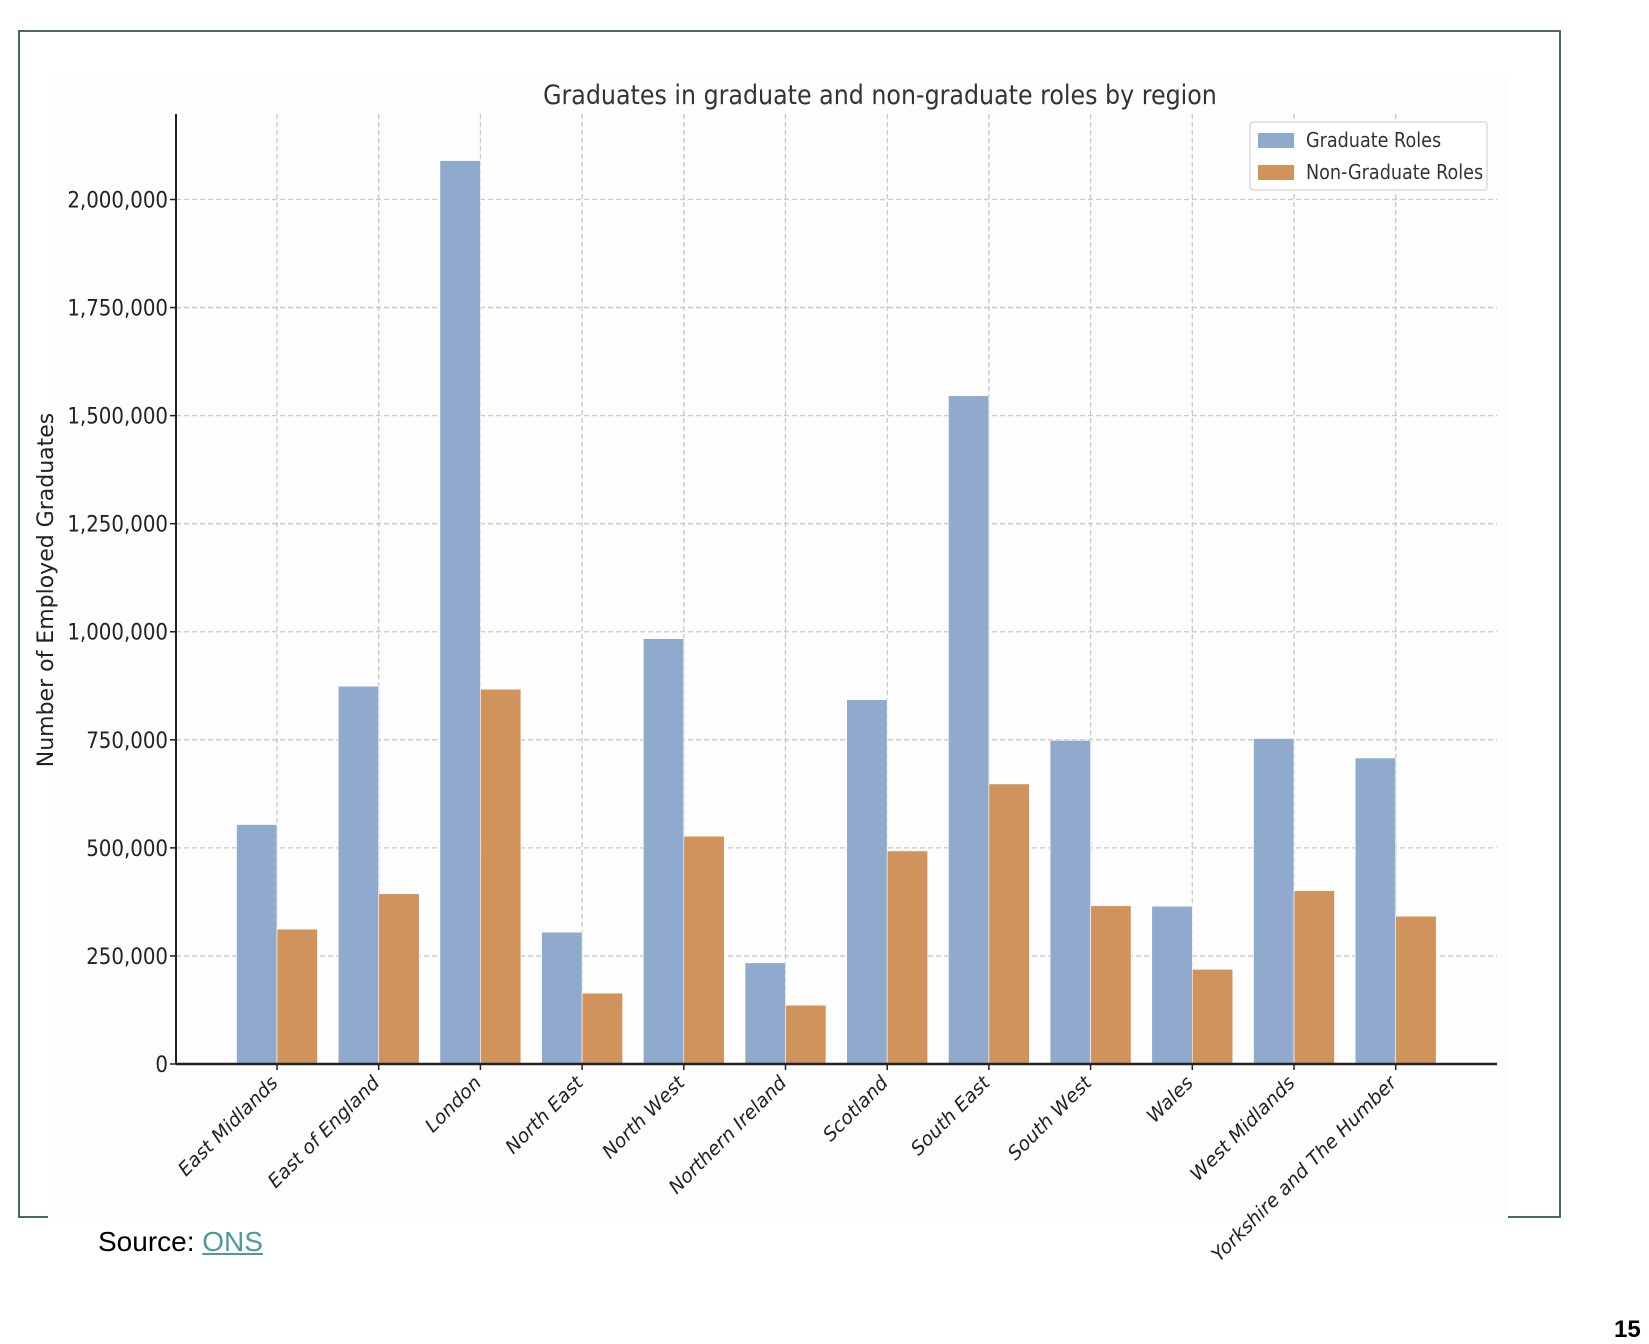 The image size is (1649, 1344). What do you see at coordinates (117, 524) in the screenshot?
I see `y-tick-label: 1,250,000` at bounding box center [117, 524].